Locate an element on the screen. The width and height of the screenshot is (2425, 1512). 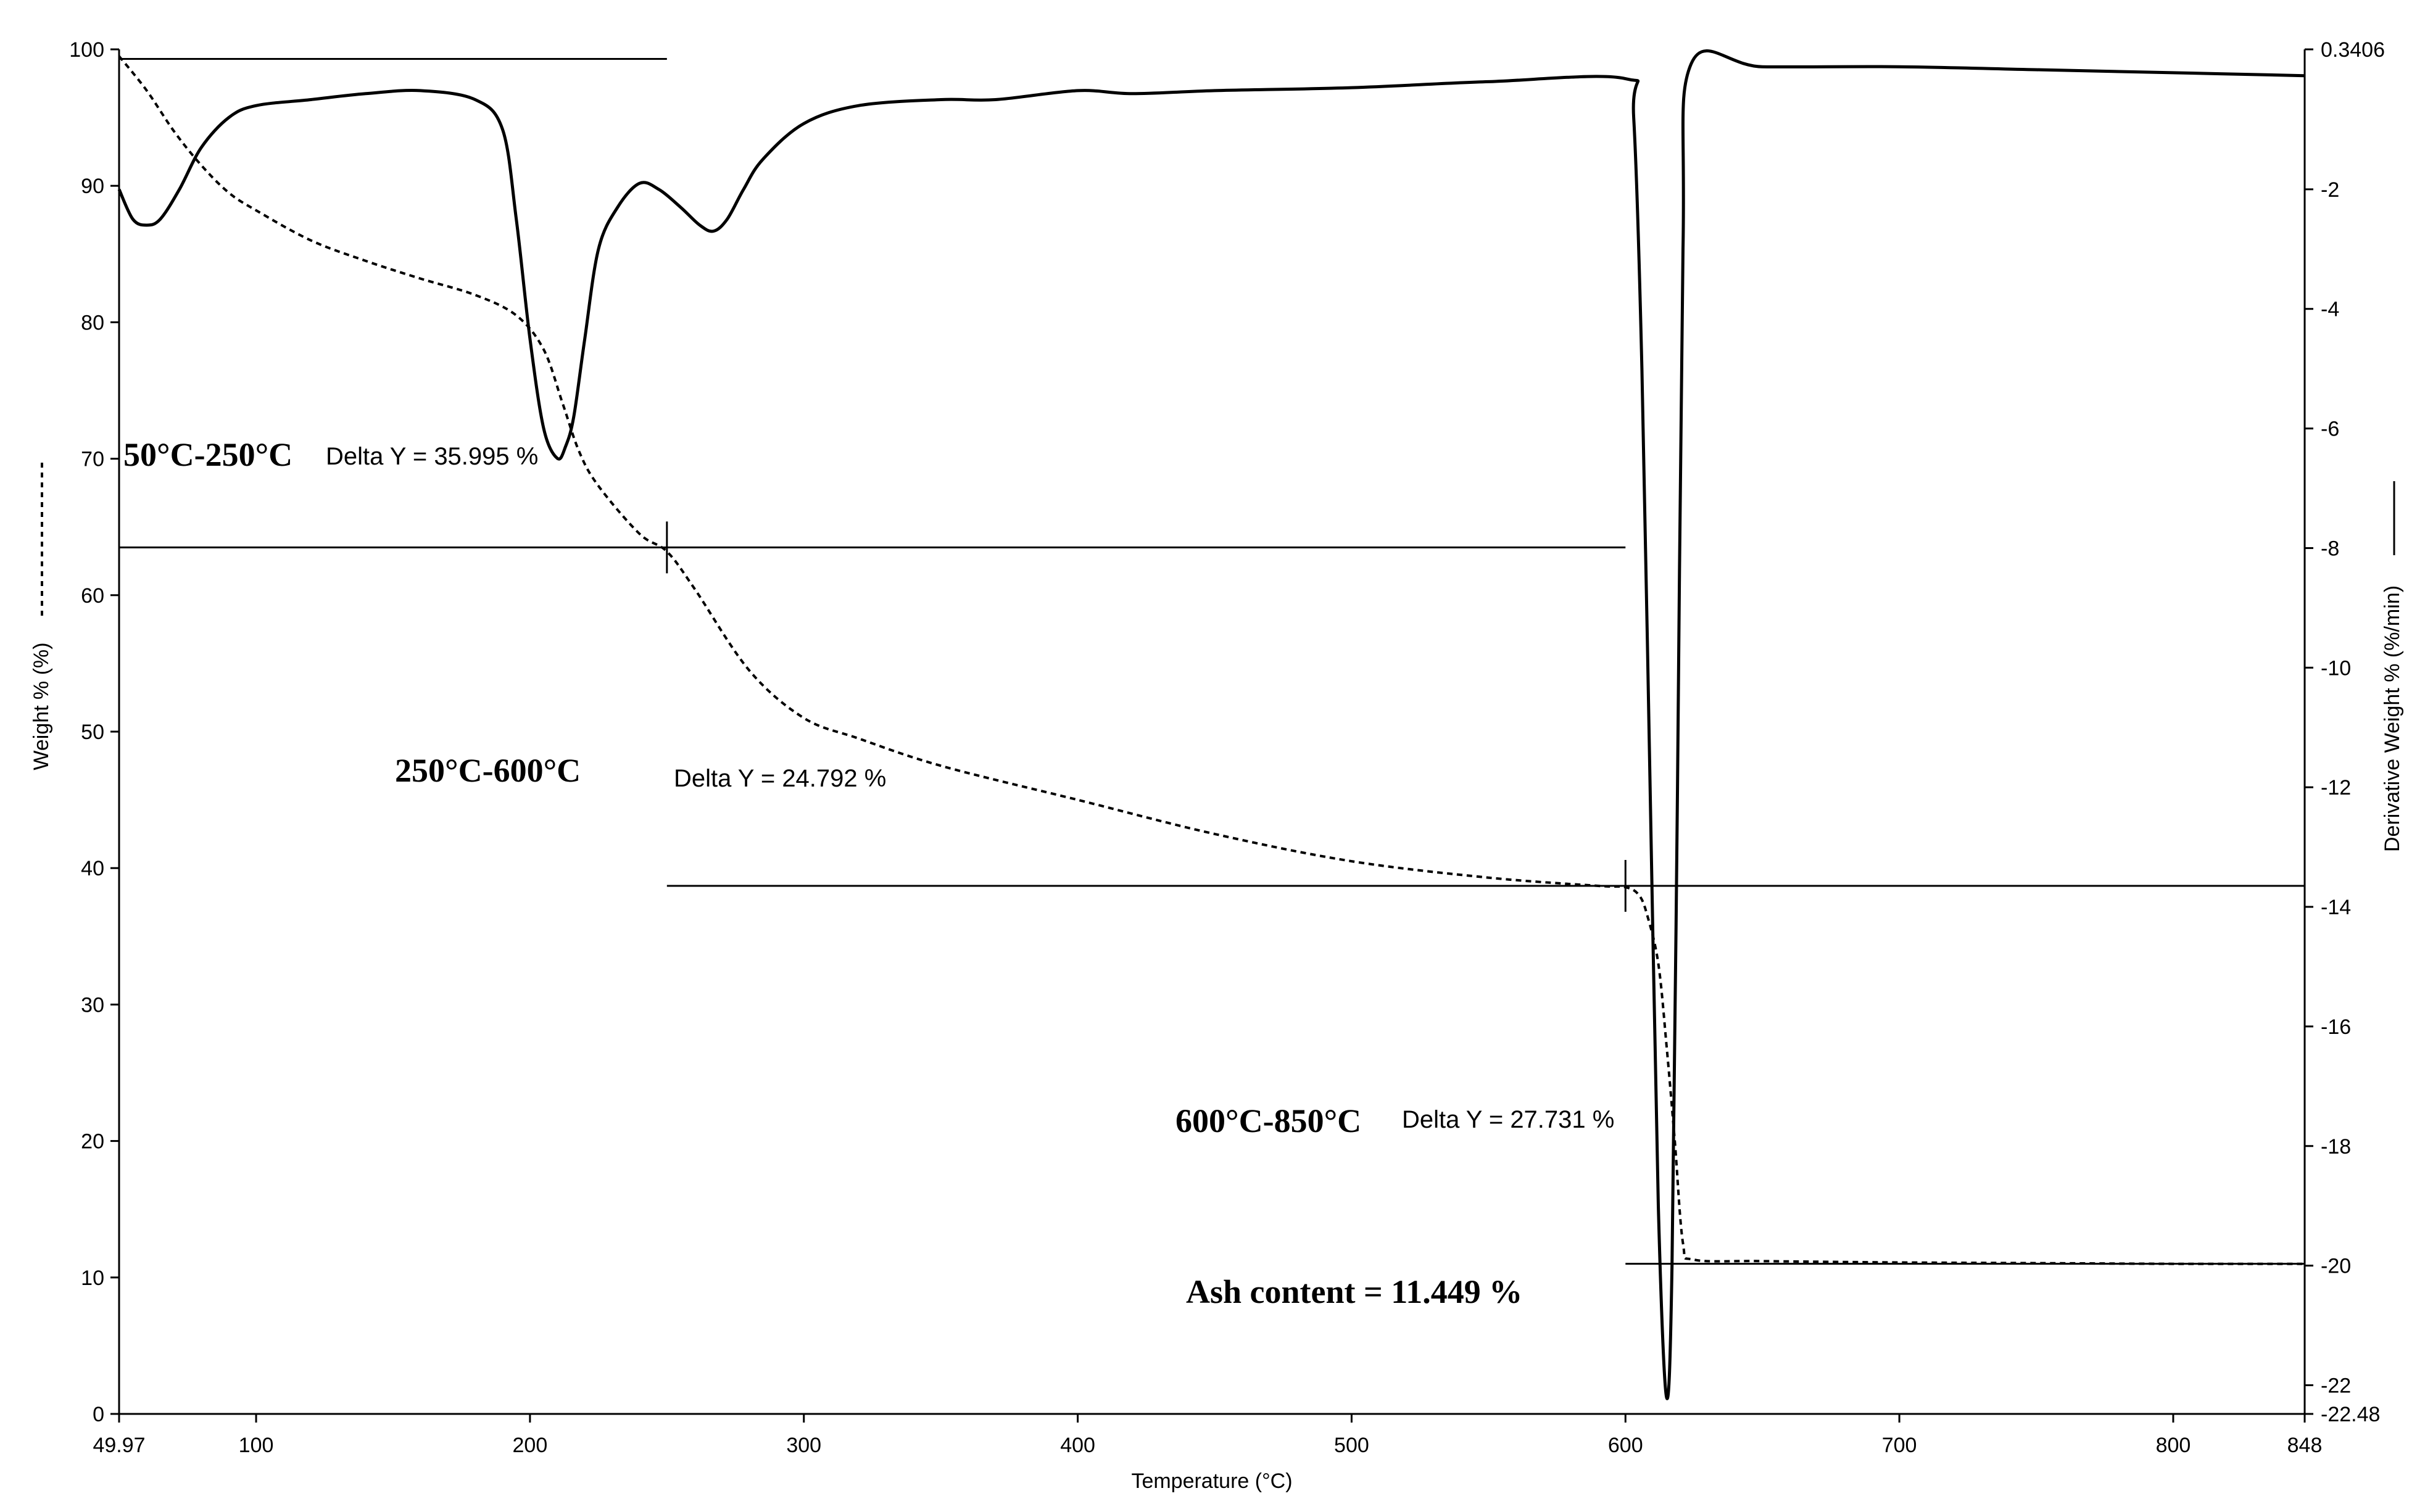
y-left-ticks-group: 0 10 20 30 40 50 60 70 80 90 100 is located at coordinates (94, 732).